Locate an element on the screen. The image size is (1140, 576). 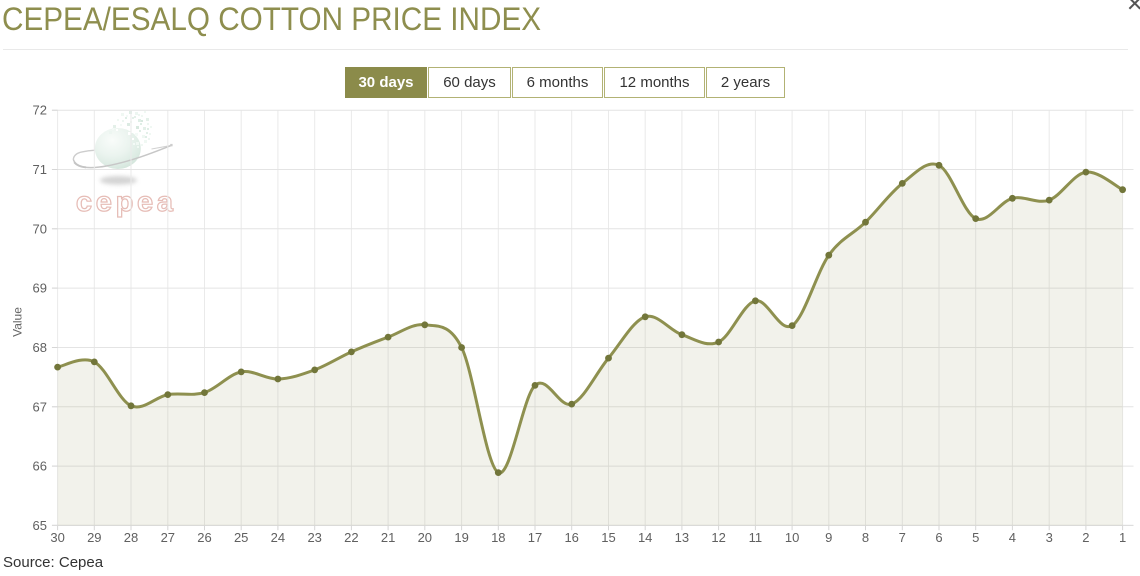
svg-text: 16 is located at coordinates (571, 537).